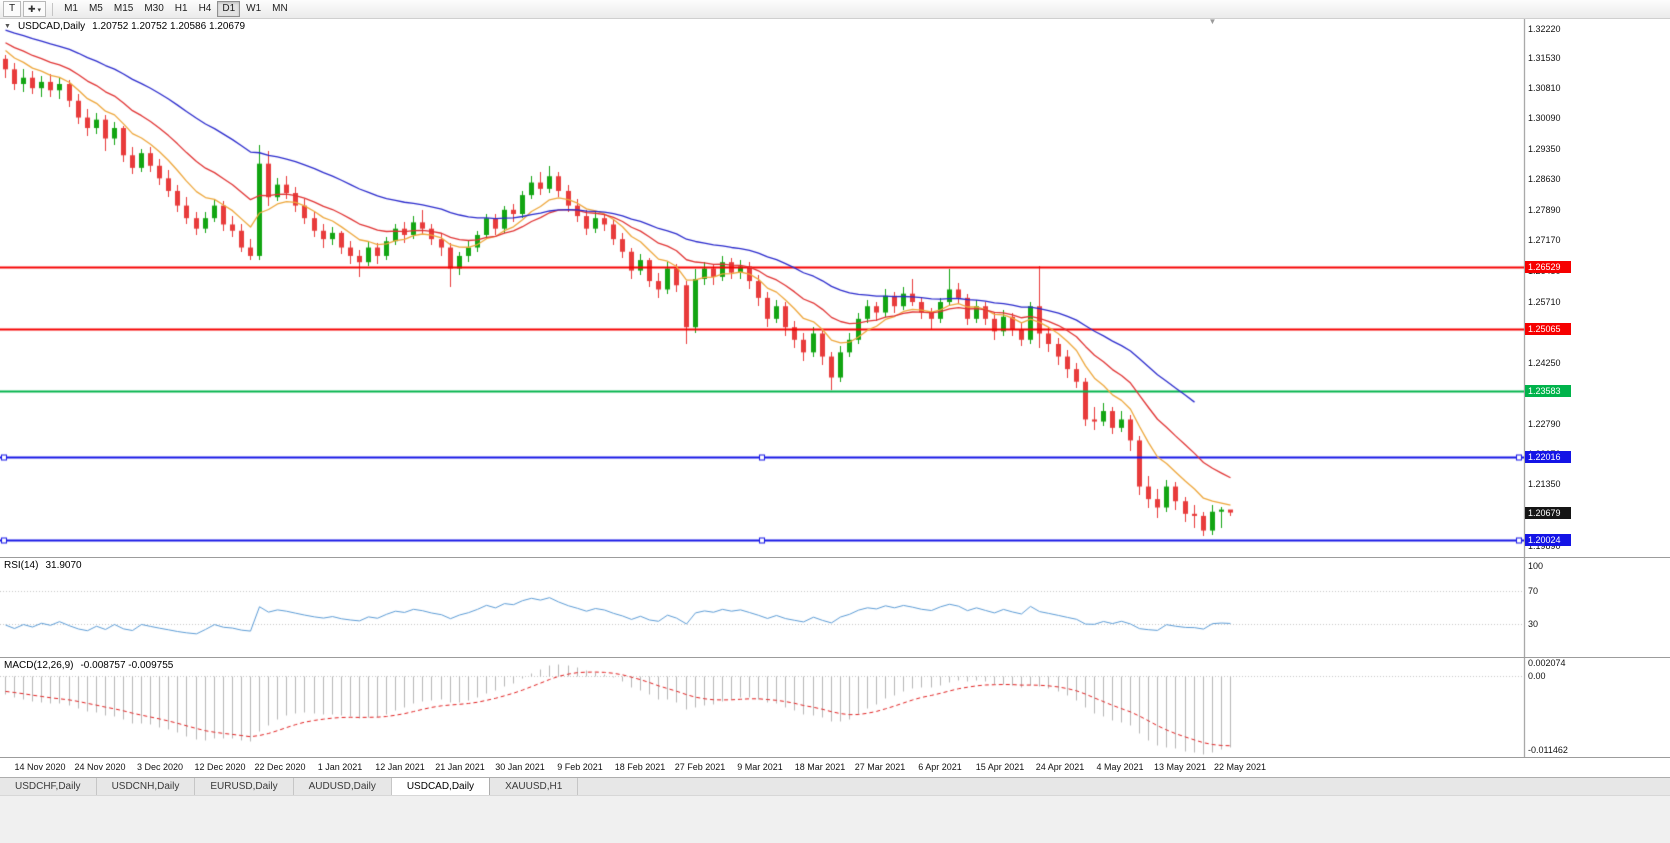 The width and height of the screenshot is (1670, 843). Describe the element at coordinates (835, 9) in the screenshot. I see `toolbar: T ✚ ▾ M1 M5 M15 M30 H1 H4 D1 W1 MN` at that location.